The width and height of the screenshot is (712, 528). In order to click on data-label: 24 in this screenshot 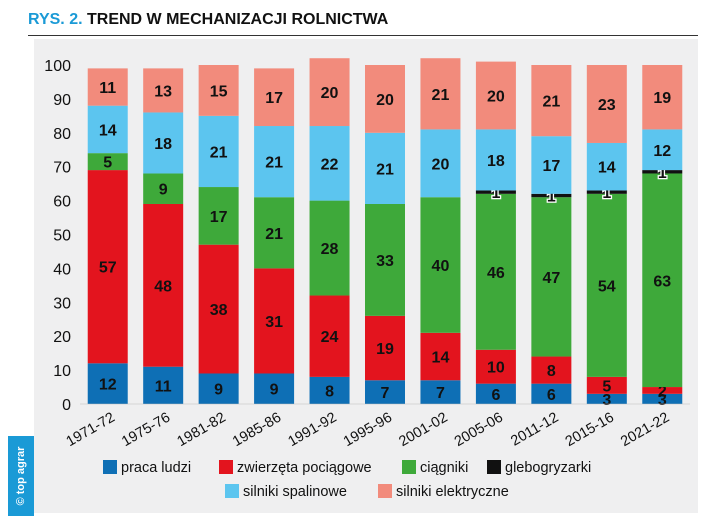, I will do `click(330, 337)`.